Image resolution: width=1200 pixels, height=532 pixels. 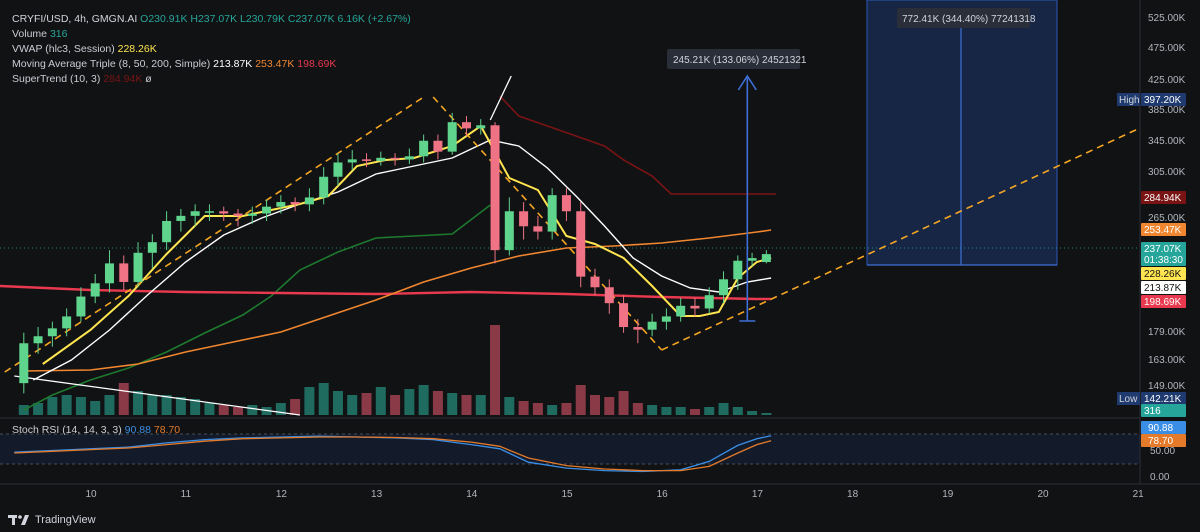 I want to click on arrow-label-bg, so click(x=733, y=59).